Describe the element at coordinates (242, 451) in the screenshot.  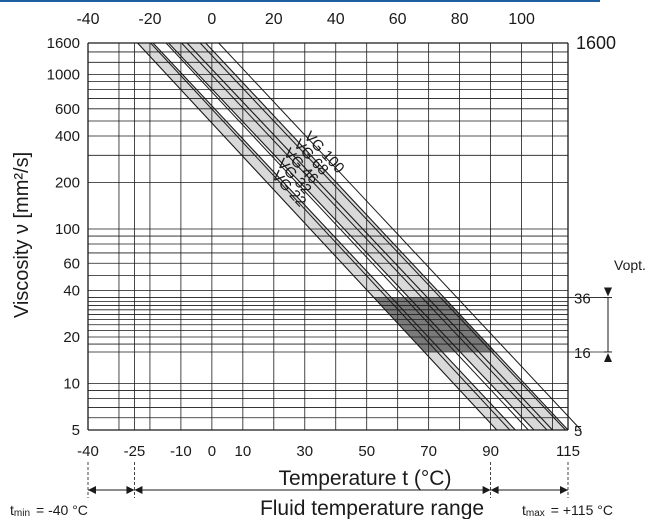
I see `bottom-tick-label: 10` at that location.